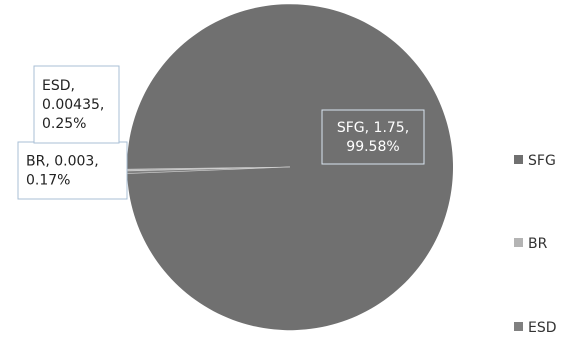  I want to click on data-label-esd-line: 0.25%, so click(64, 124).